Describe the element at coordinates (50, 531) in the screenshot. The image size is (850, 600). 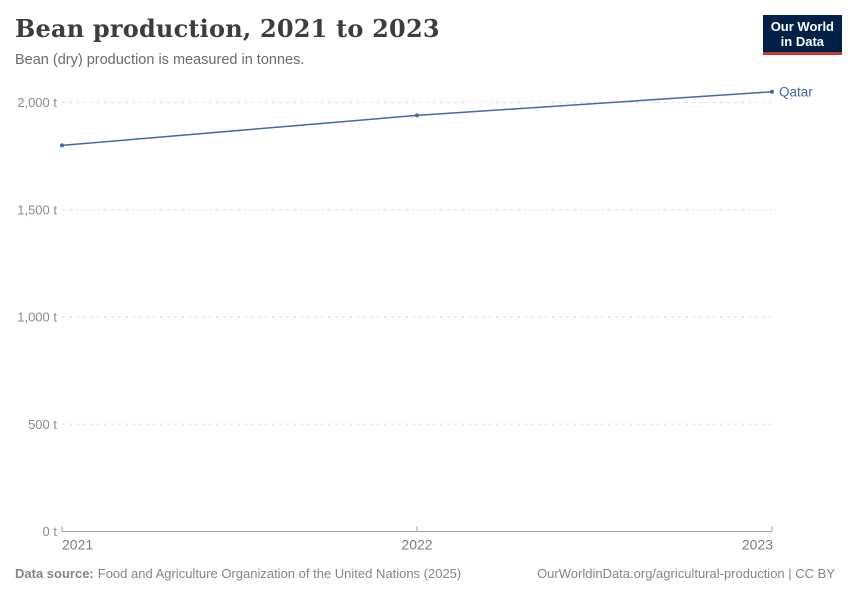
I see `y-tick-label: 0 t` at that location.